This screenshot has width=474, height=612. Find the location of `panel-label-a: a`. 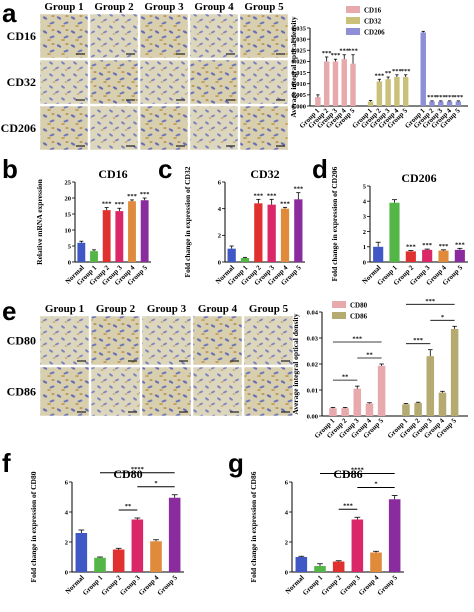

panel-label-a: a is located at coordinates (9, 14).